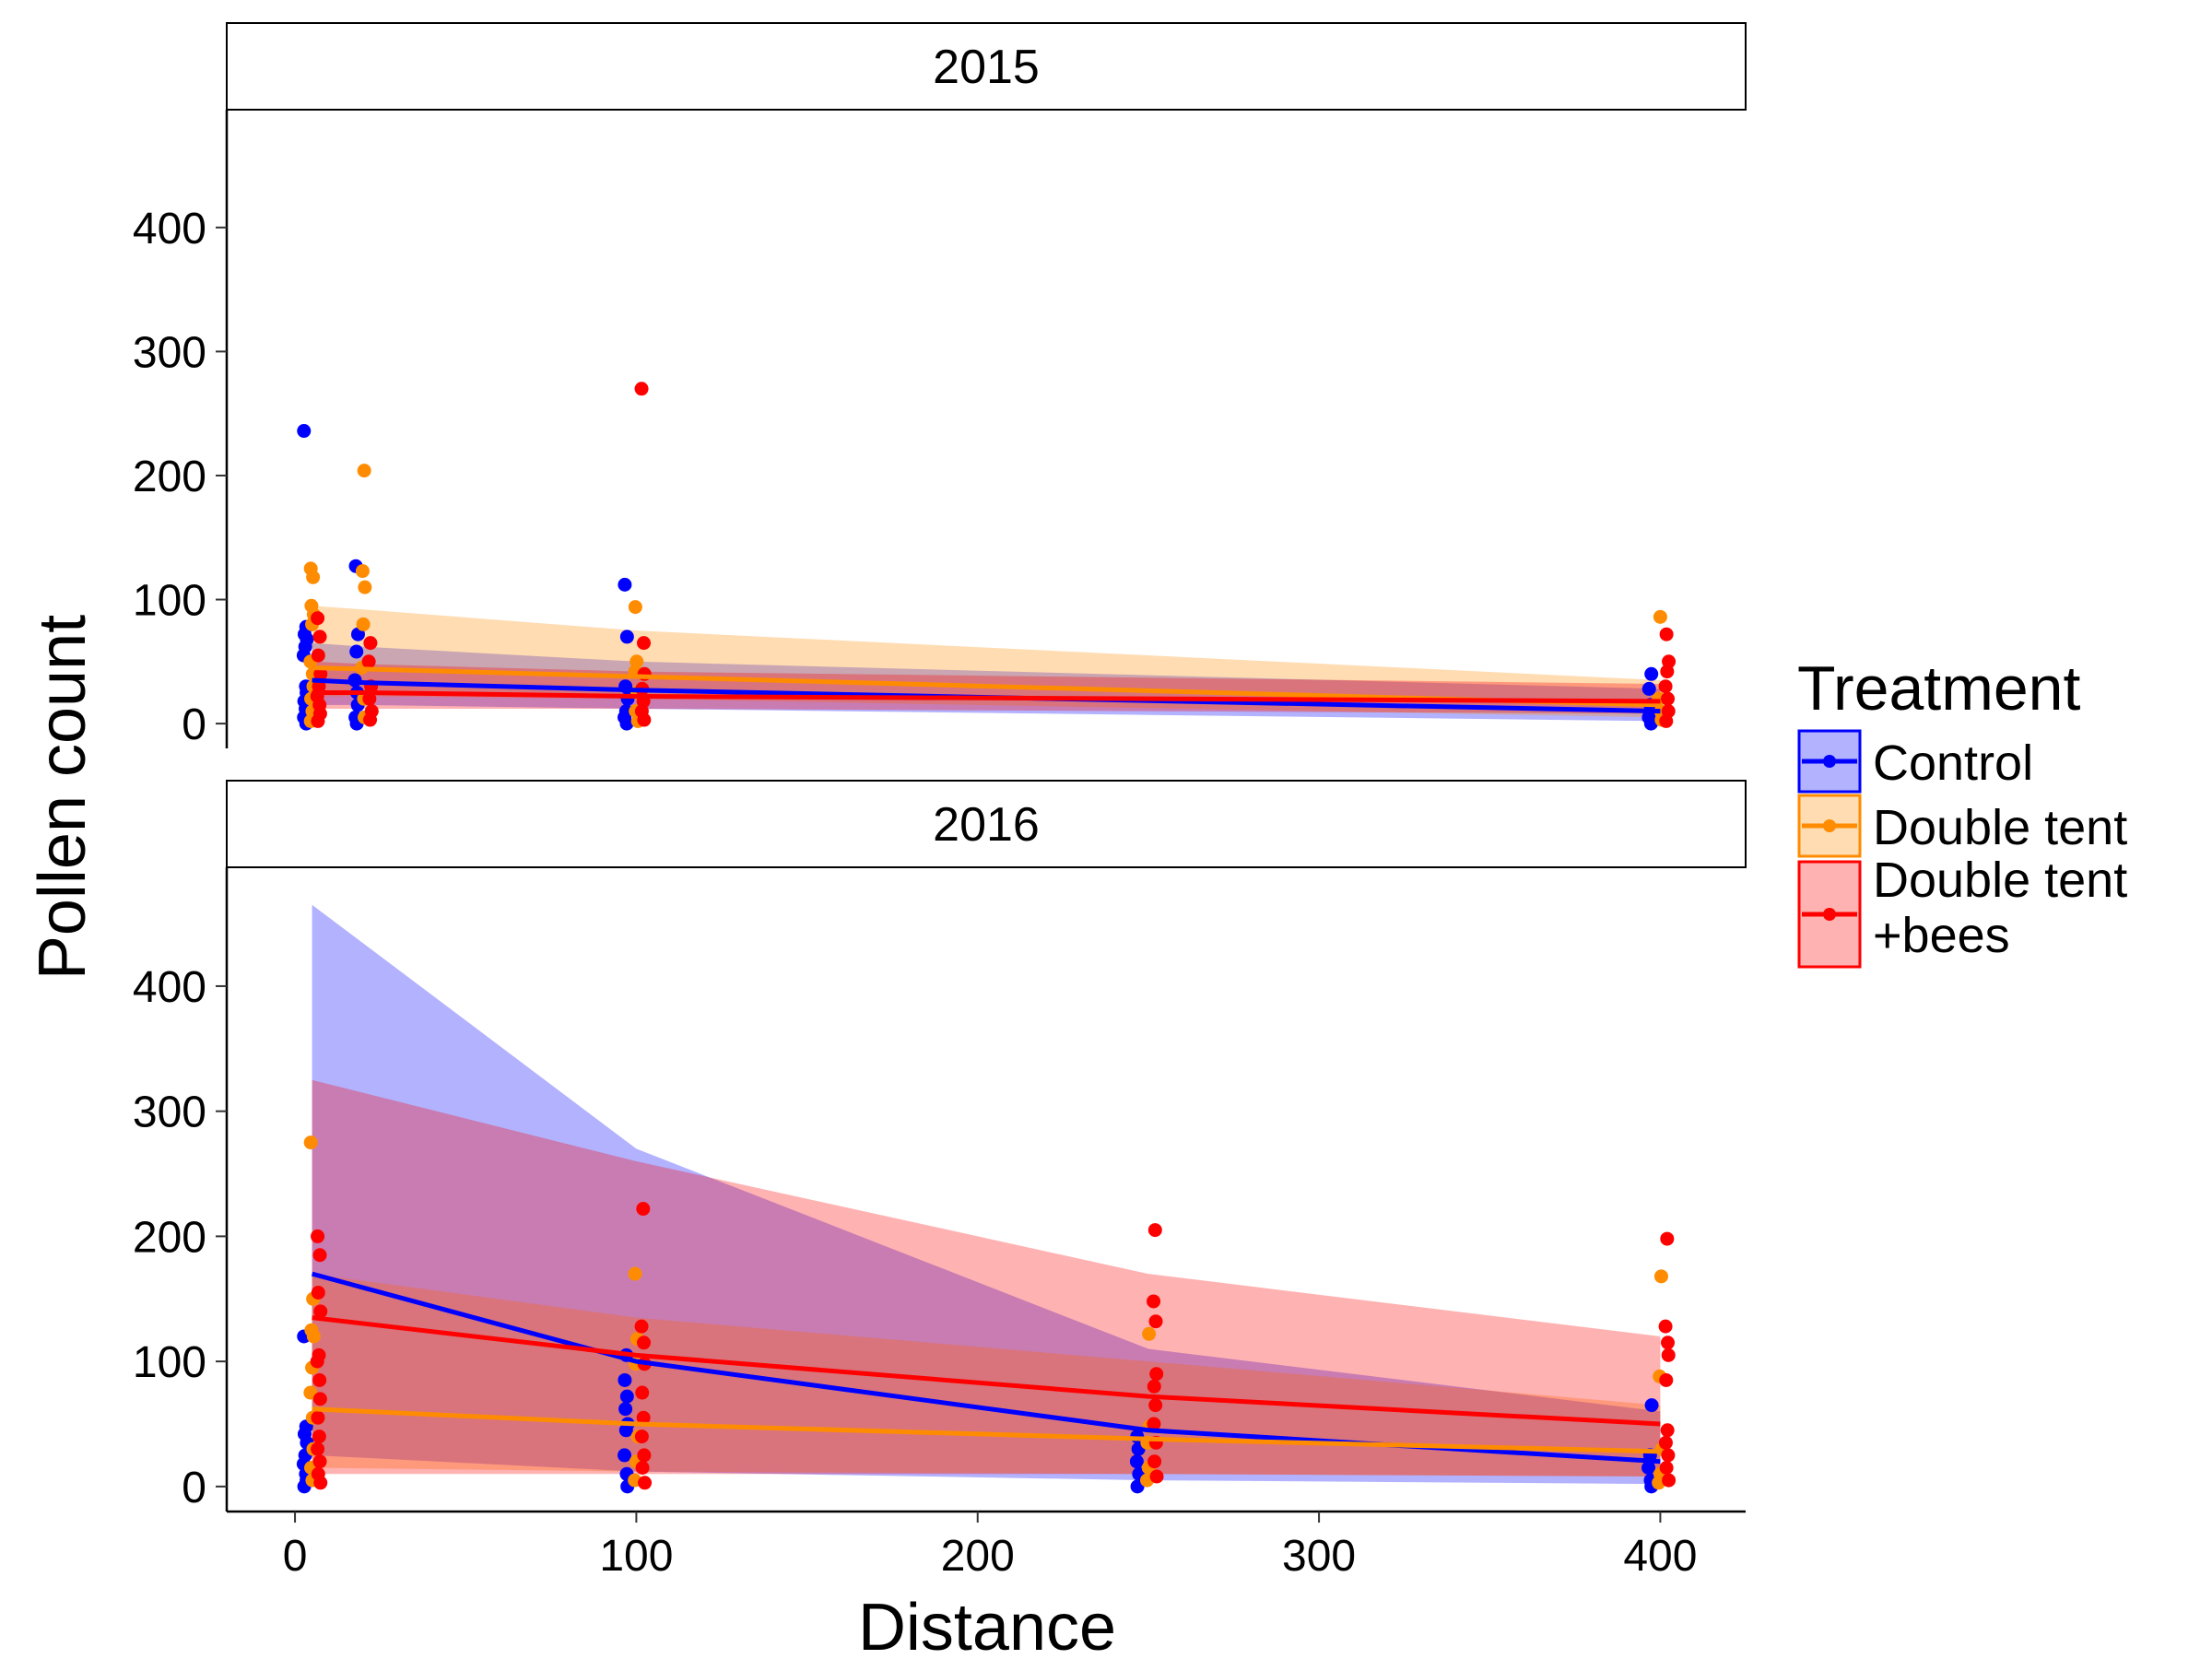 This screenshot has width=2212, height=1659. I want to click on legend-label: Control, so click(1953, 763).